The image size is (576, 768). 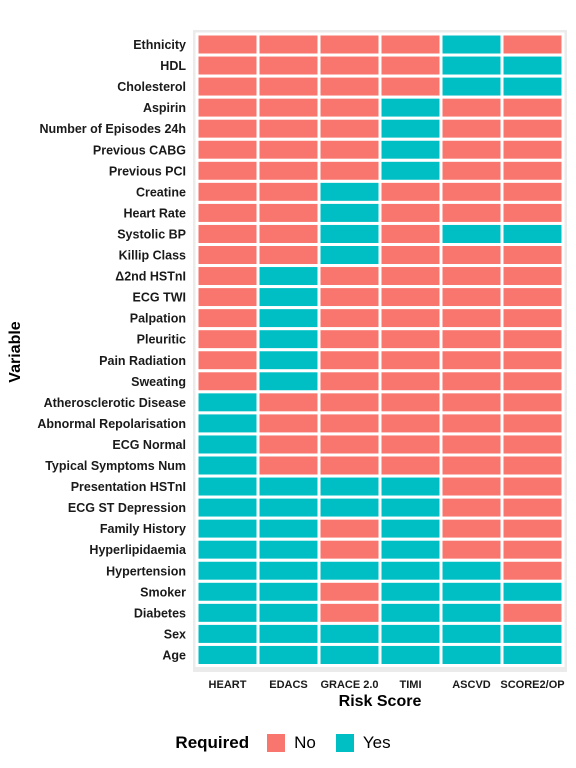 I want to click on tile-hdl-heart, so click(x=227, y=65).